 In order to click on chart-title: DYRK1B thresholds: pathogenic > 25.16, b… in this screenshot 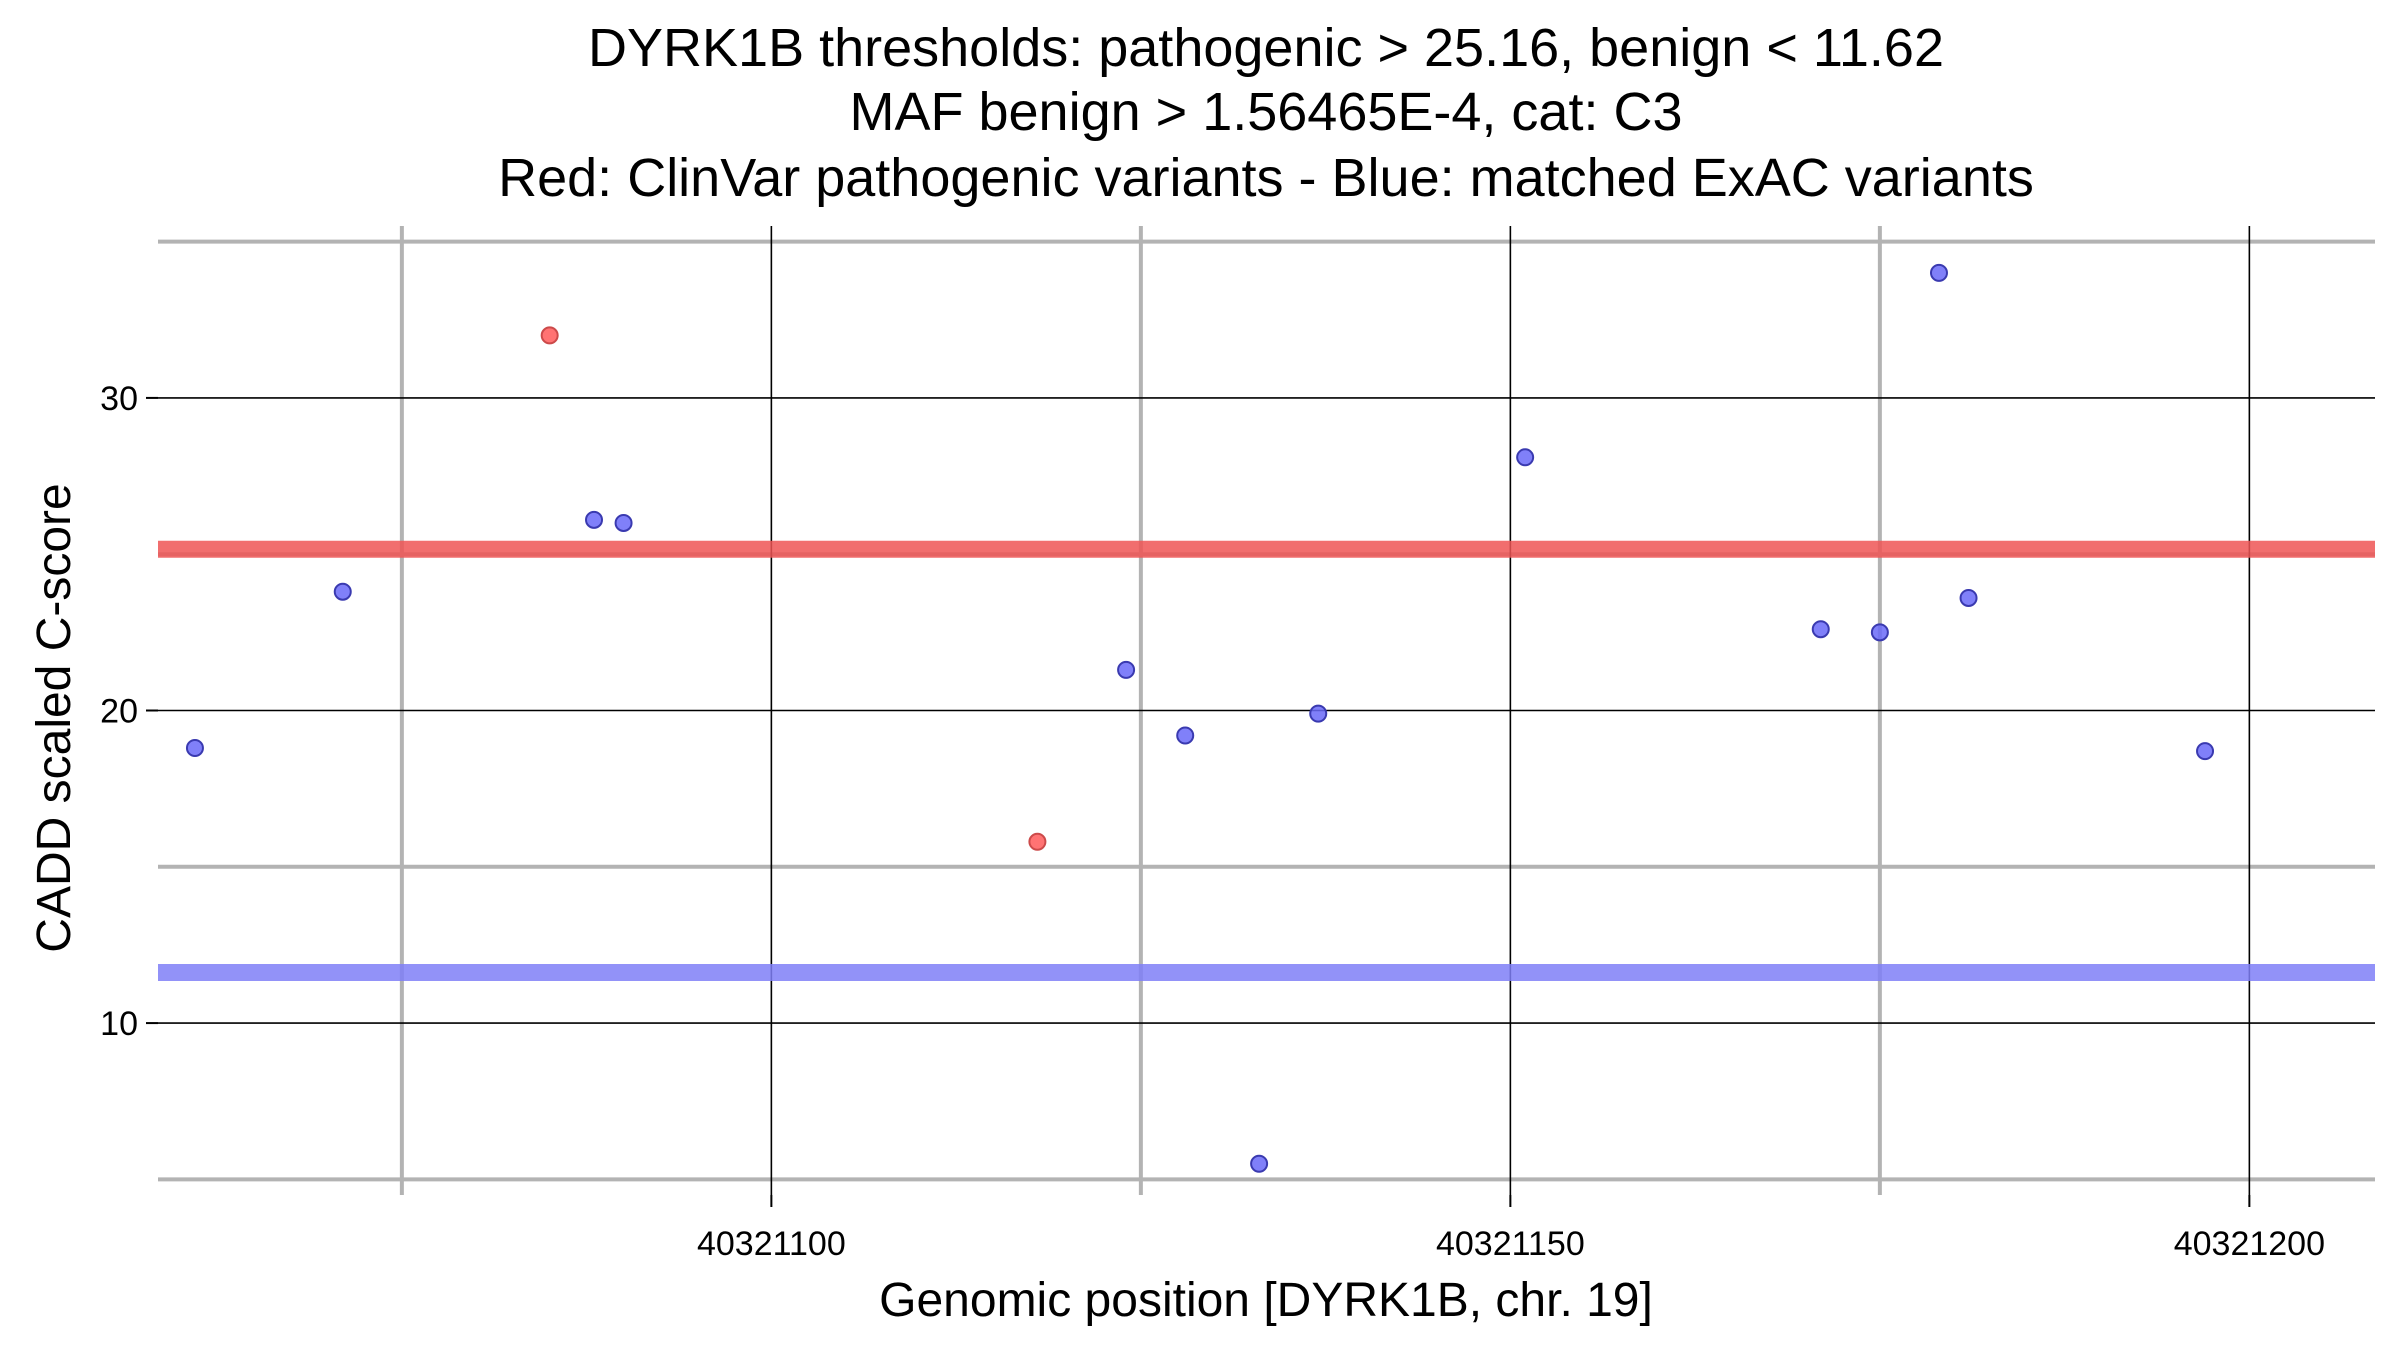, I will do `click(1266, 113)`.